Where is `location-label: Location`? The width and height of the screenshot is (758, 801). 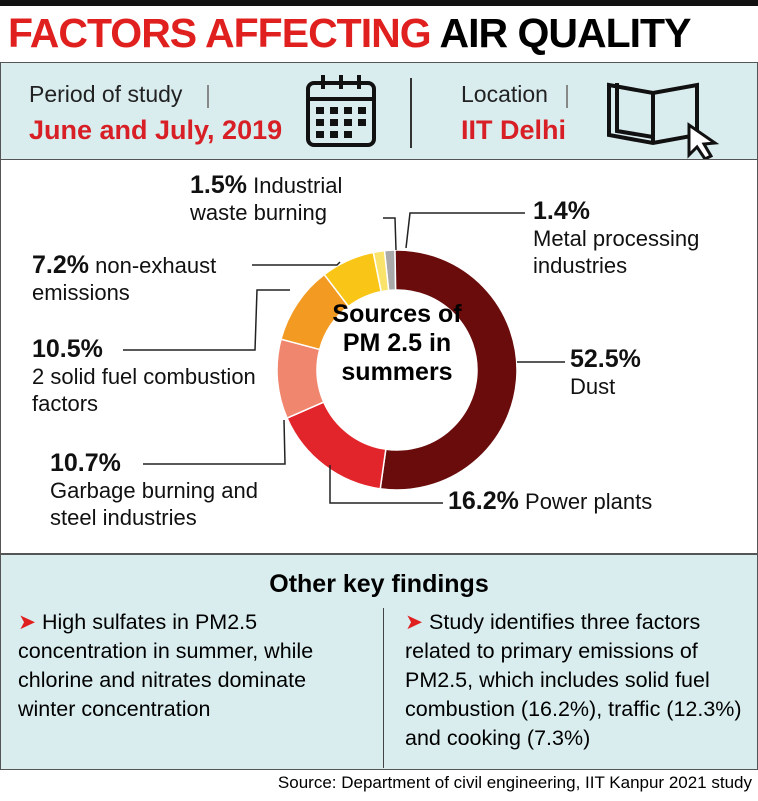
location-label: Location is located at coordinates (504, 94).